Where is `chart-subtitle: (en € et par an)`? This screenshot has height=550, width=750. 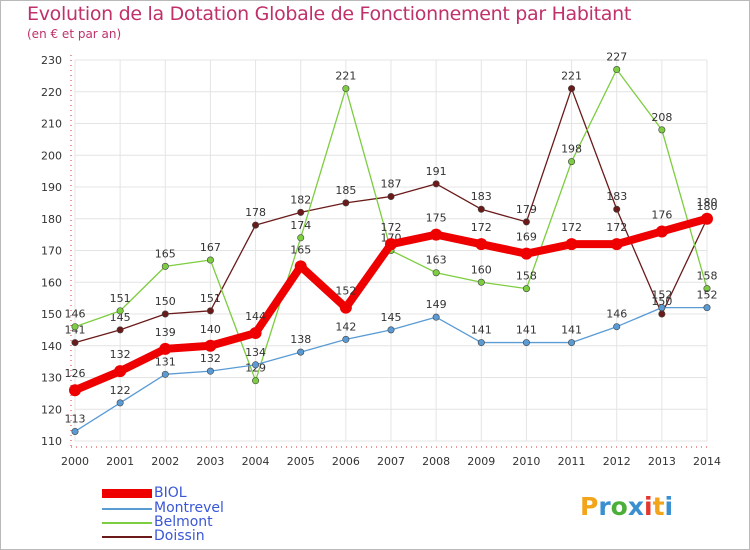 chart-subtitle: (en € et par an) is located at coordinates (74, 34).